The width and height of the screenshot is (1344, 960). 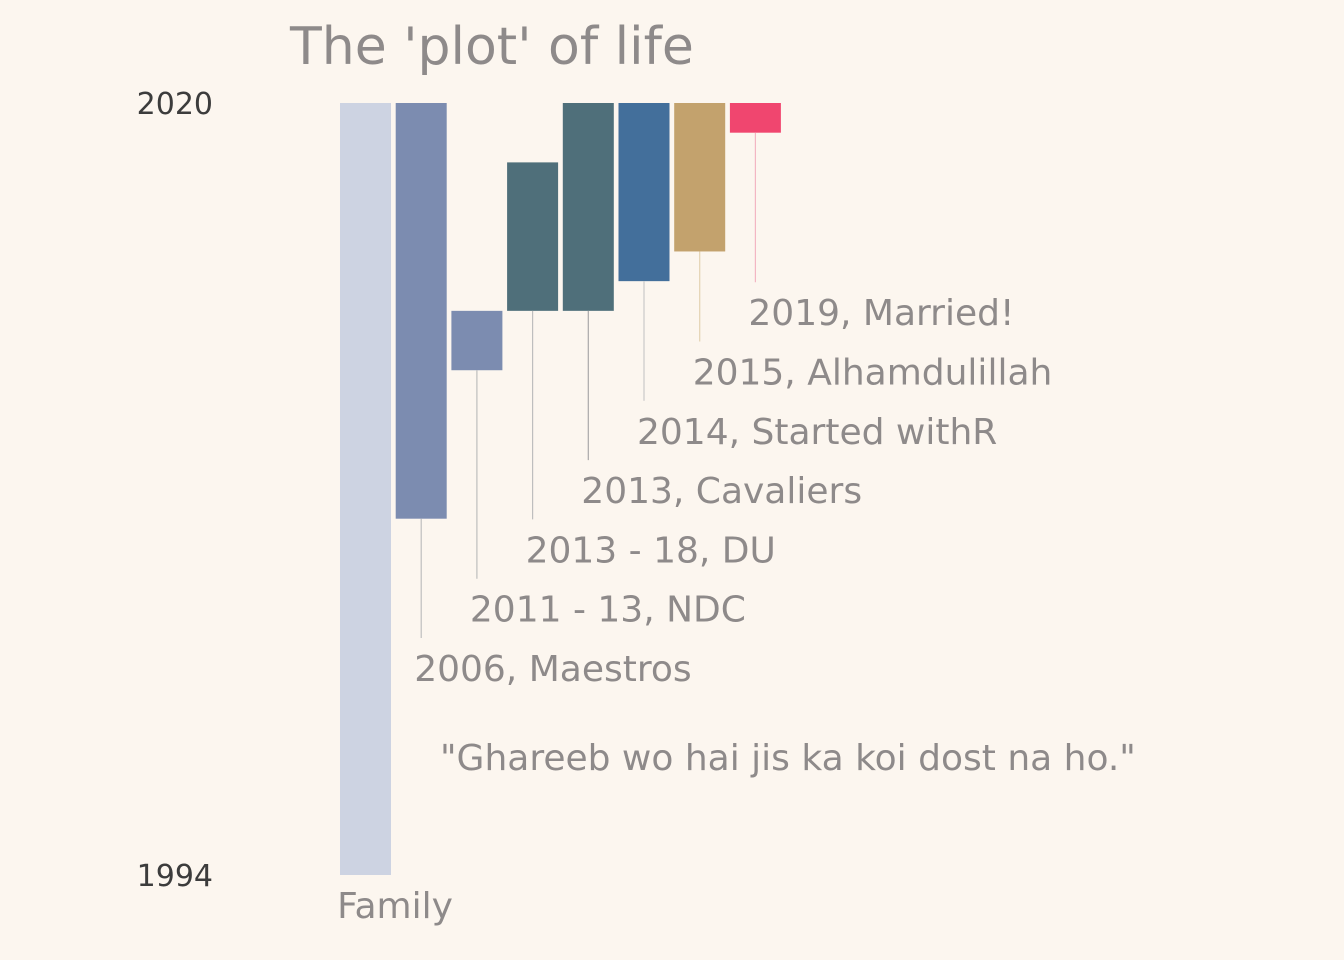 I want to click on category-label: Family, so click(x=395, y=906).